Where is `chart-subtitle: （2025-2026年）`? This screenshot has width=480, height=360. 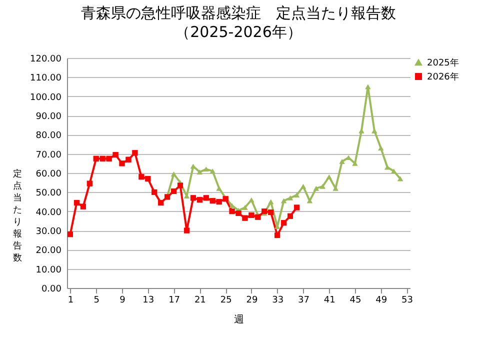
chart-subtitle: （2025-2026年） is located at coordinates (238, 32).